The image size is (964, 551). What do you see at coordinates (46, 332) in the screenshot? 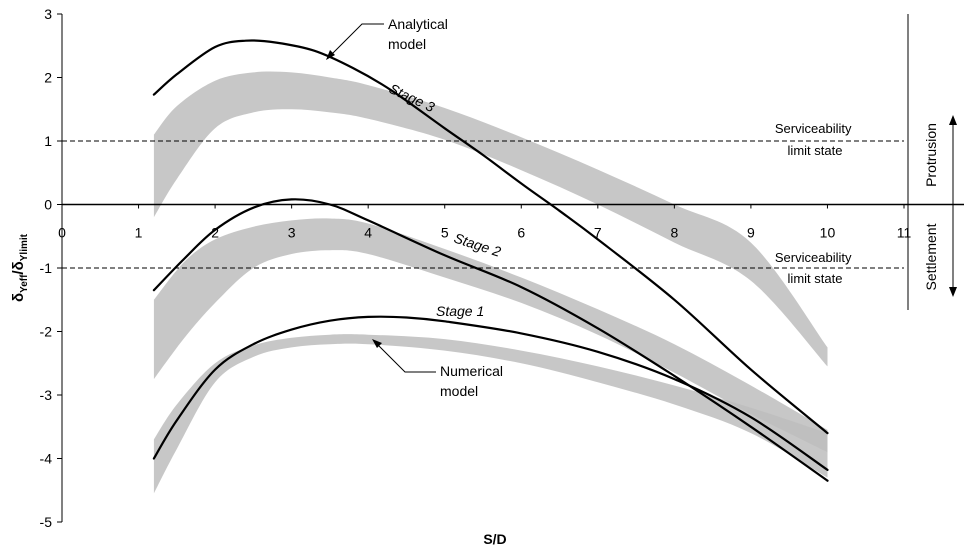
I see `y-tick-label: -2` at bounding box center [46, 332].